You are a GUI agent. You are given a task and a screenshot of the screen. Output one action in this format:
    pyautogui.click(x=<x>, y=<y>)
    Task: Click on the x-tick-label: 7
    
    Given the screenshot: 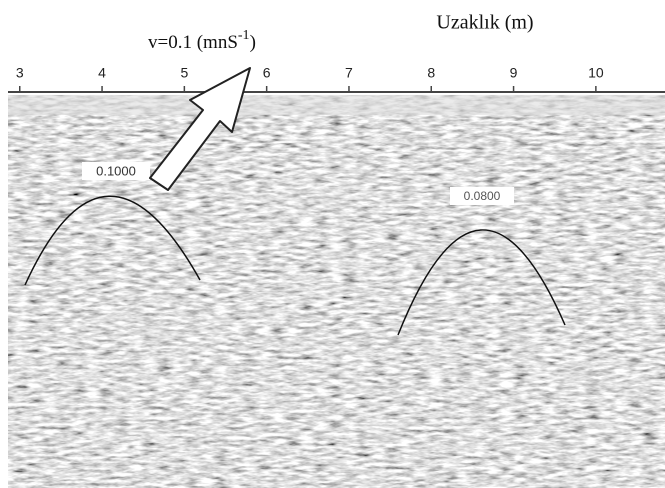 What is the action you would take?
    pyautogui.click(x=349, y=73)
    